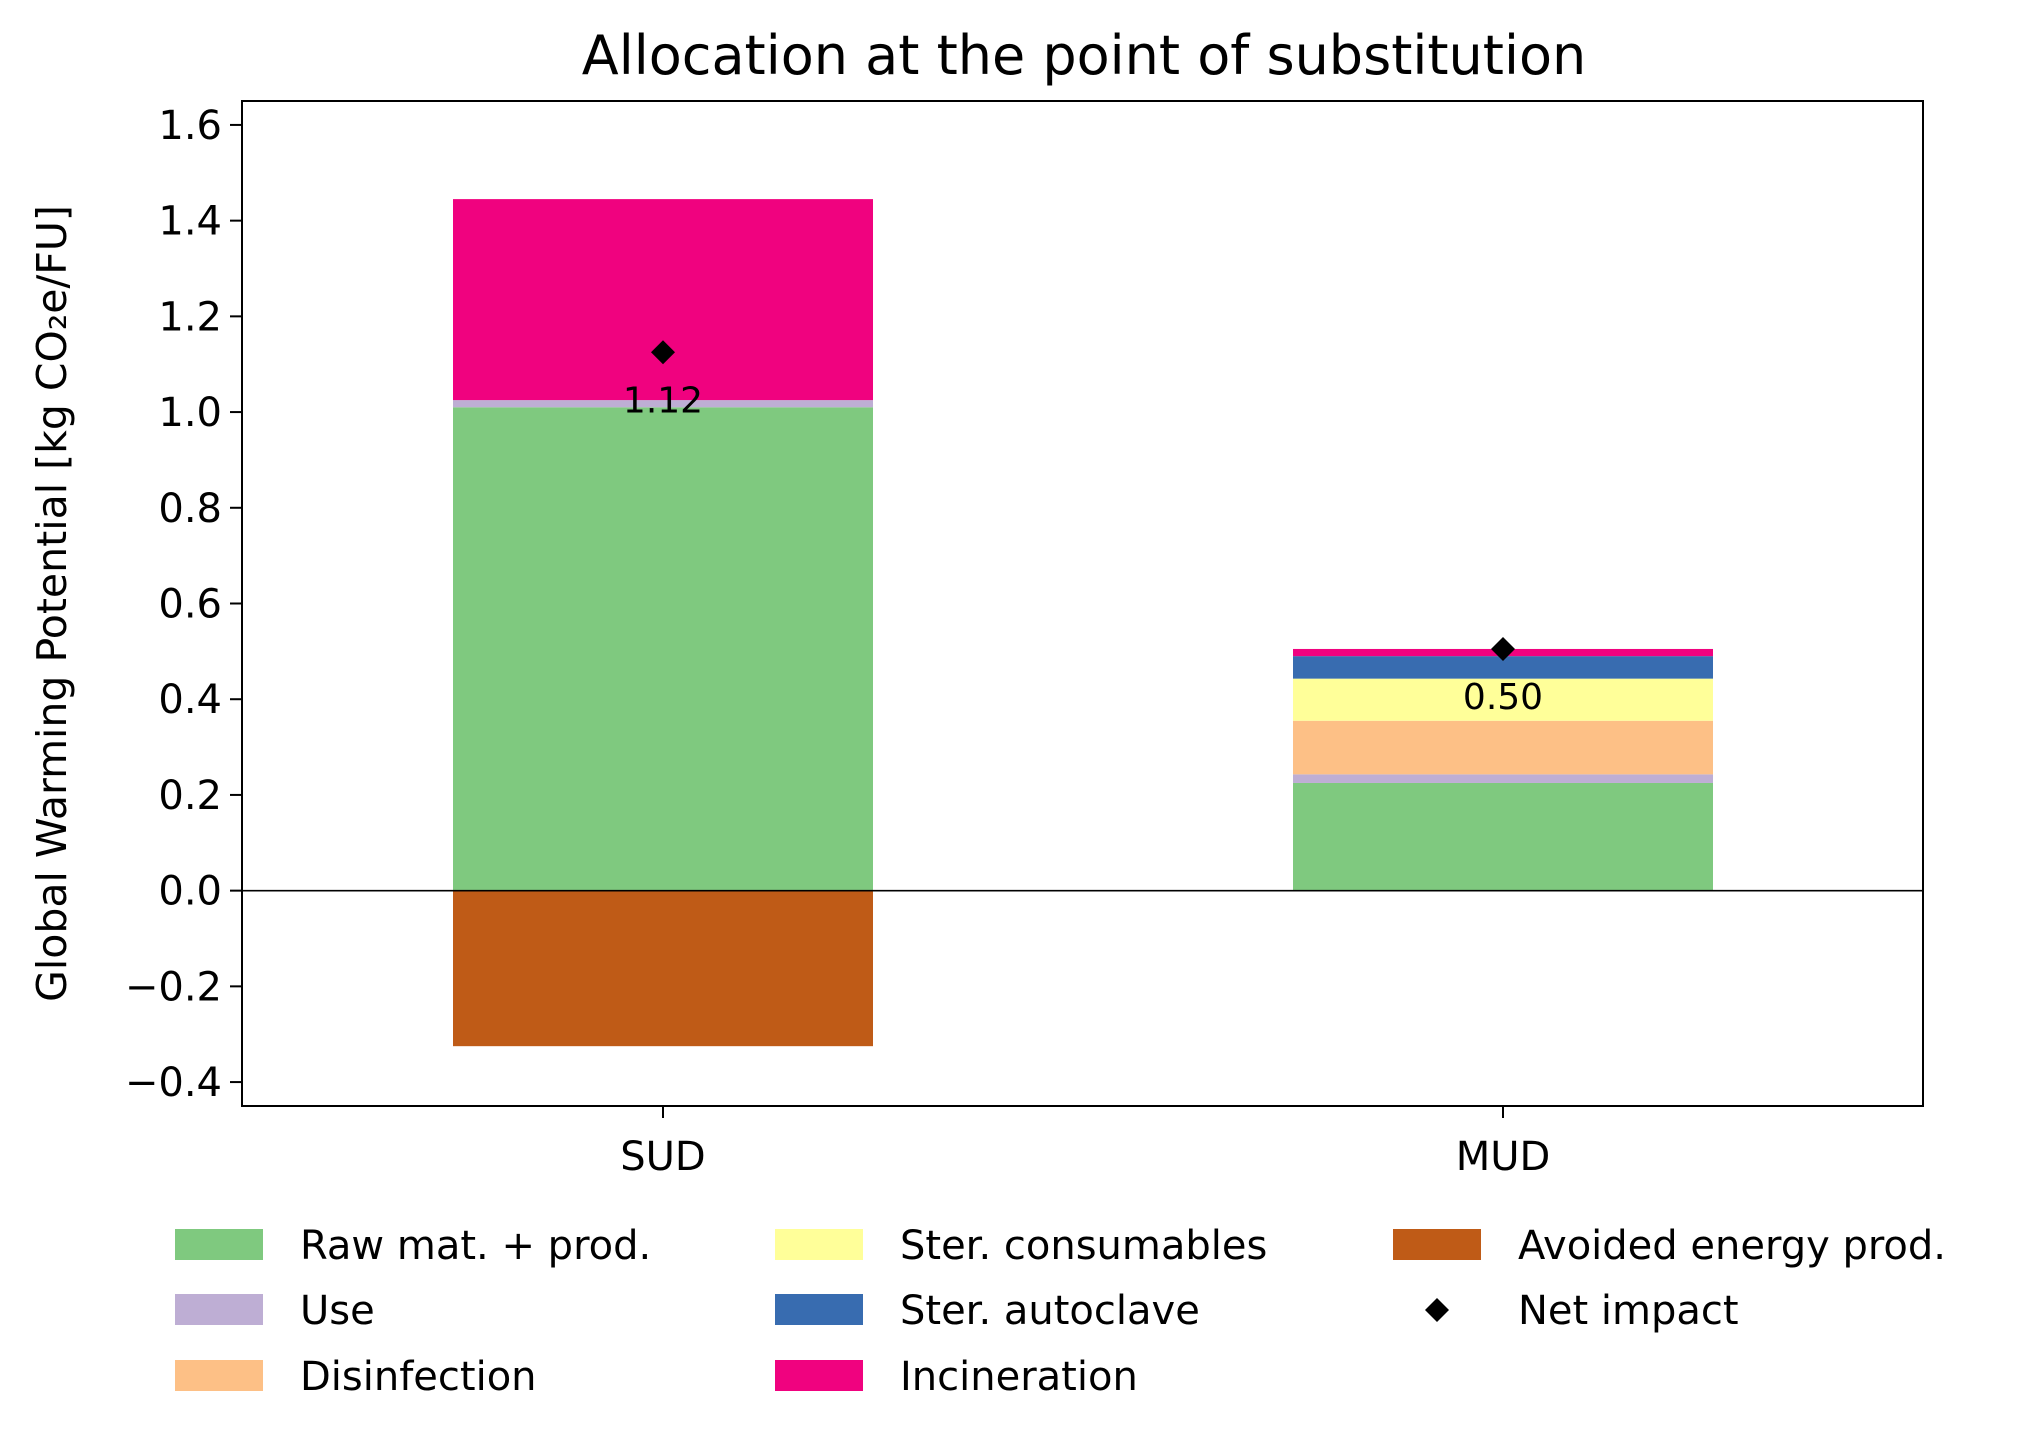 The height and width of the screenshot is (1433, 2017). Describe the element at coordinates (190, 700) in the screenshot. I see `y-tick-label: 0.4` at that location.